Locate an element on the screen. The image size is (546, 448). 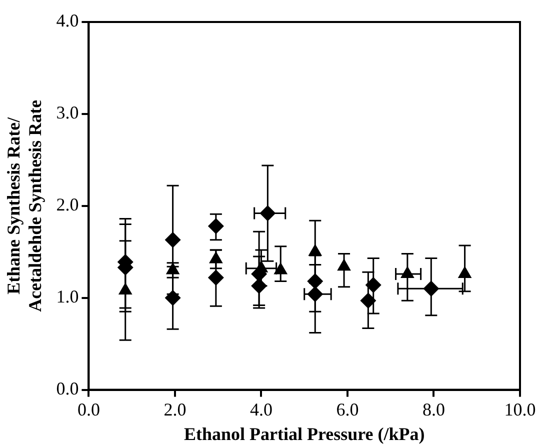
x-axis-title: Ethanol Partial Pressure (/kPa) is located at coordinates (304, 434).